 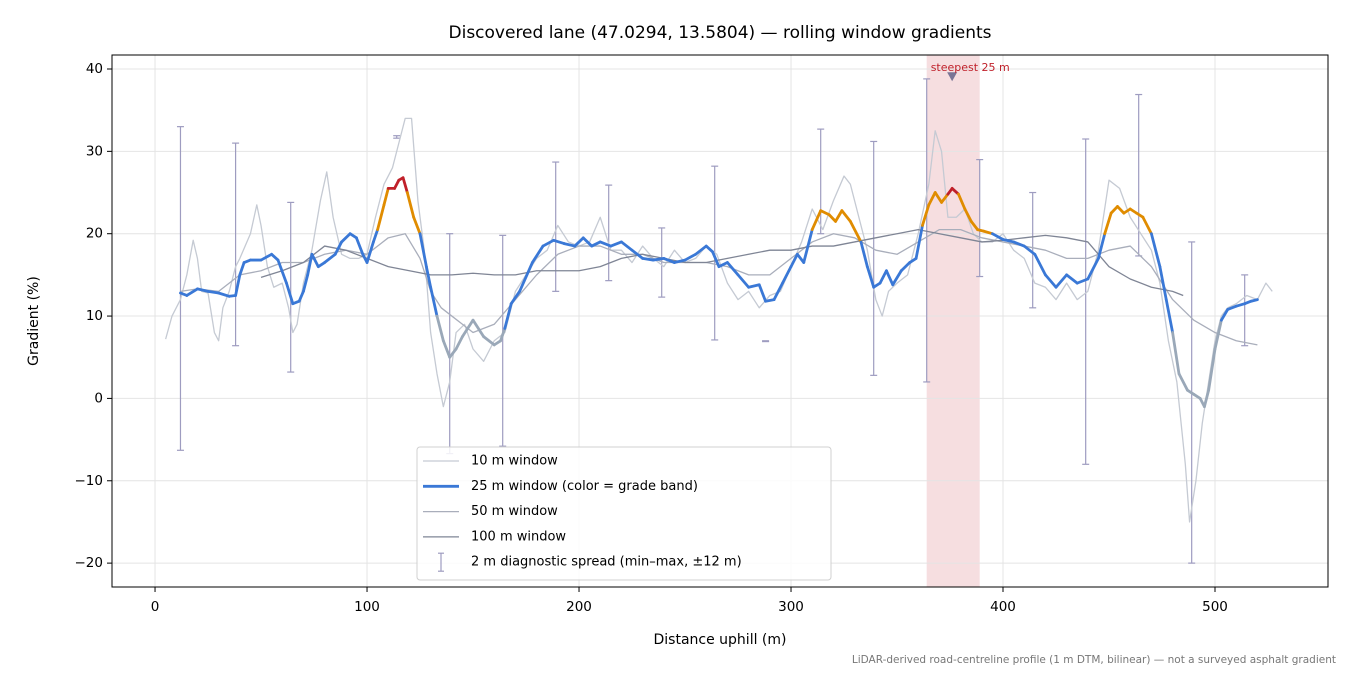 I want to click on highlight-band, so click(x=953, y=321).